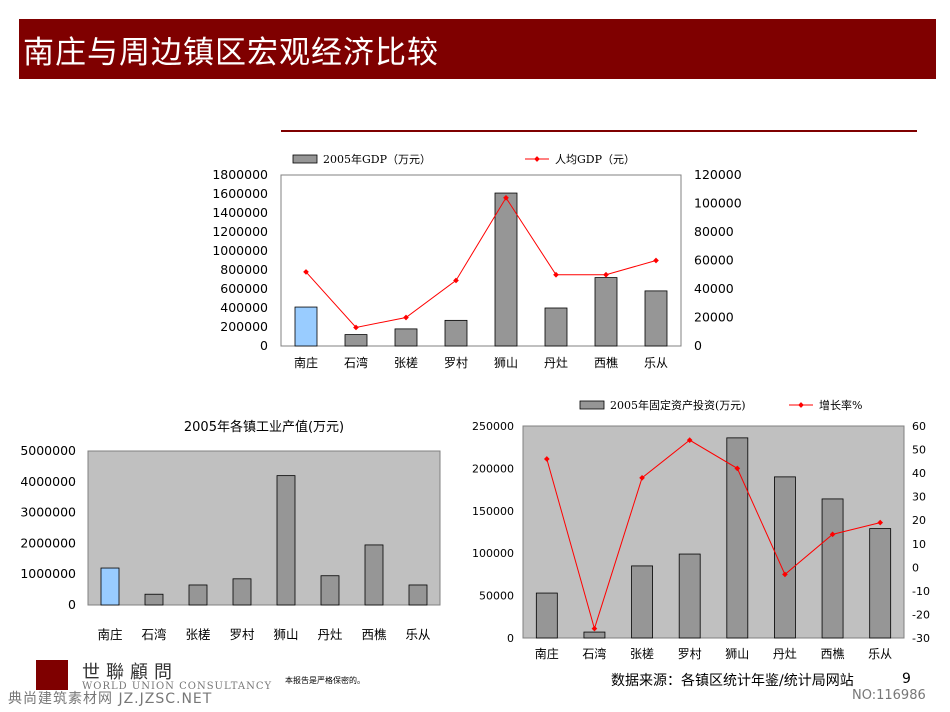 The width and height of the screenshot is (950, 712). Describe the element at coordinates (678, 405) in the screenshot. I see `investment-legend-label: 2005年固定资产投资(万元)` at that location.